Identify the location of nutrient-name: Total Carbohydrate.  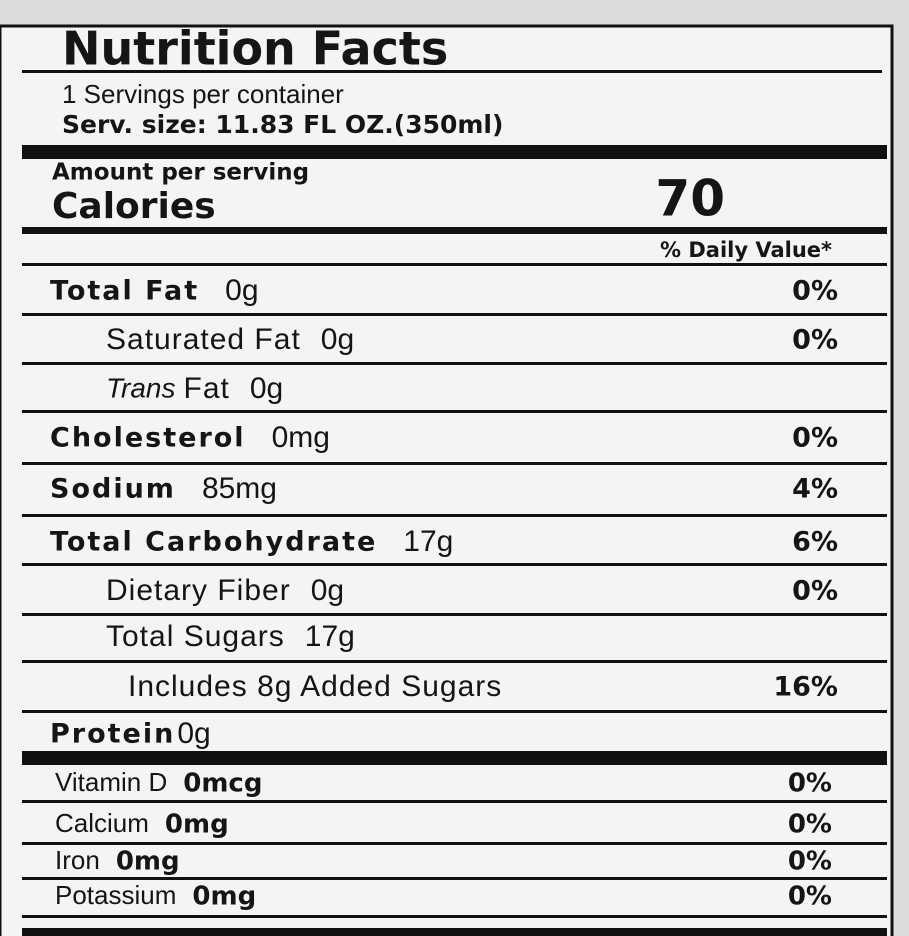
(213, 542).